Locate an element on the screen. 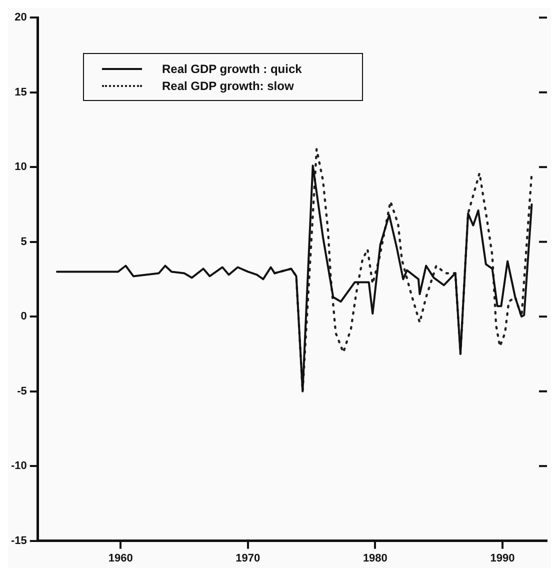 Image resolution: width=559 pixels, height=576 pixels. y-tick-label: -5 is located at coordinates (22, 391).